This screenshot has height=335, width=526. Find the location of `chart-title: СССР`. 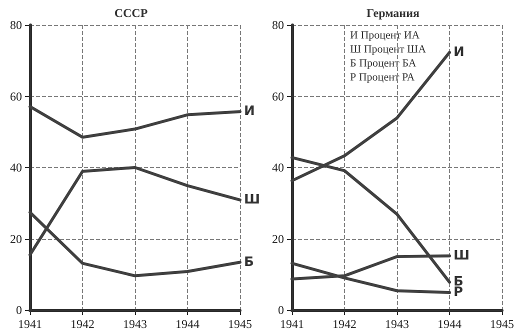

chart-title: СССР is located at coordinates (131, 13).